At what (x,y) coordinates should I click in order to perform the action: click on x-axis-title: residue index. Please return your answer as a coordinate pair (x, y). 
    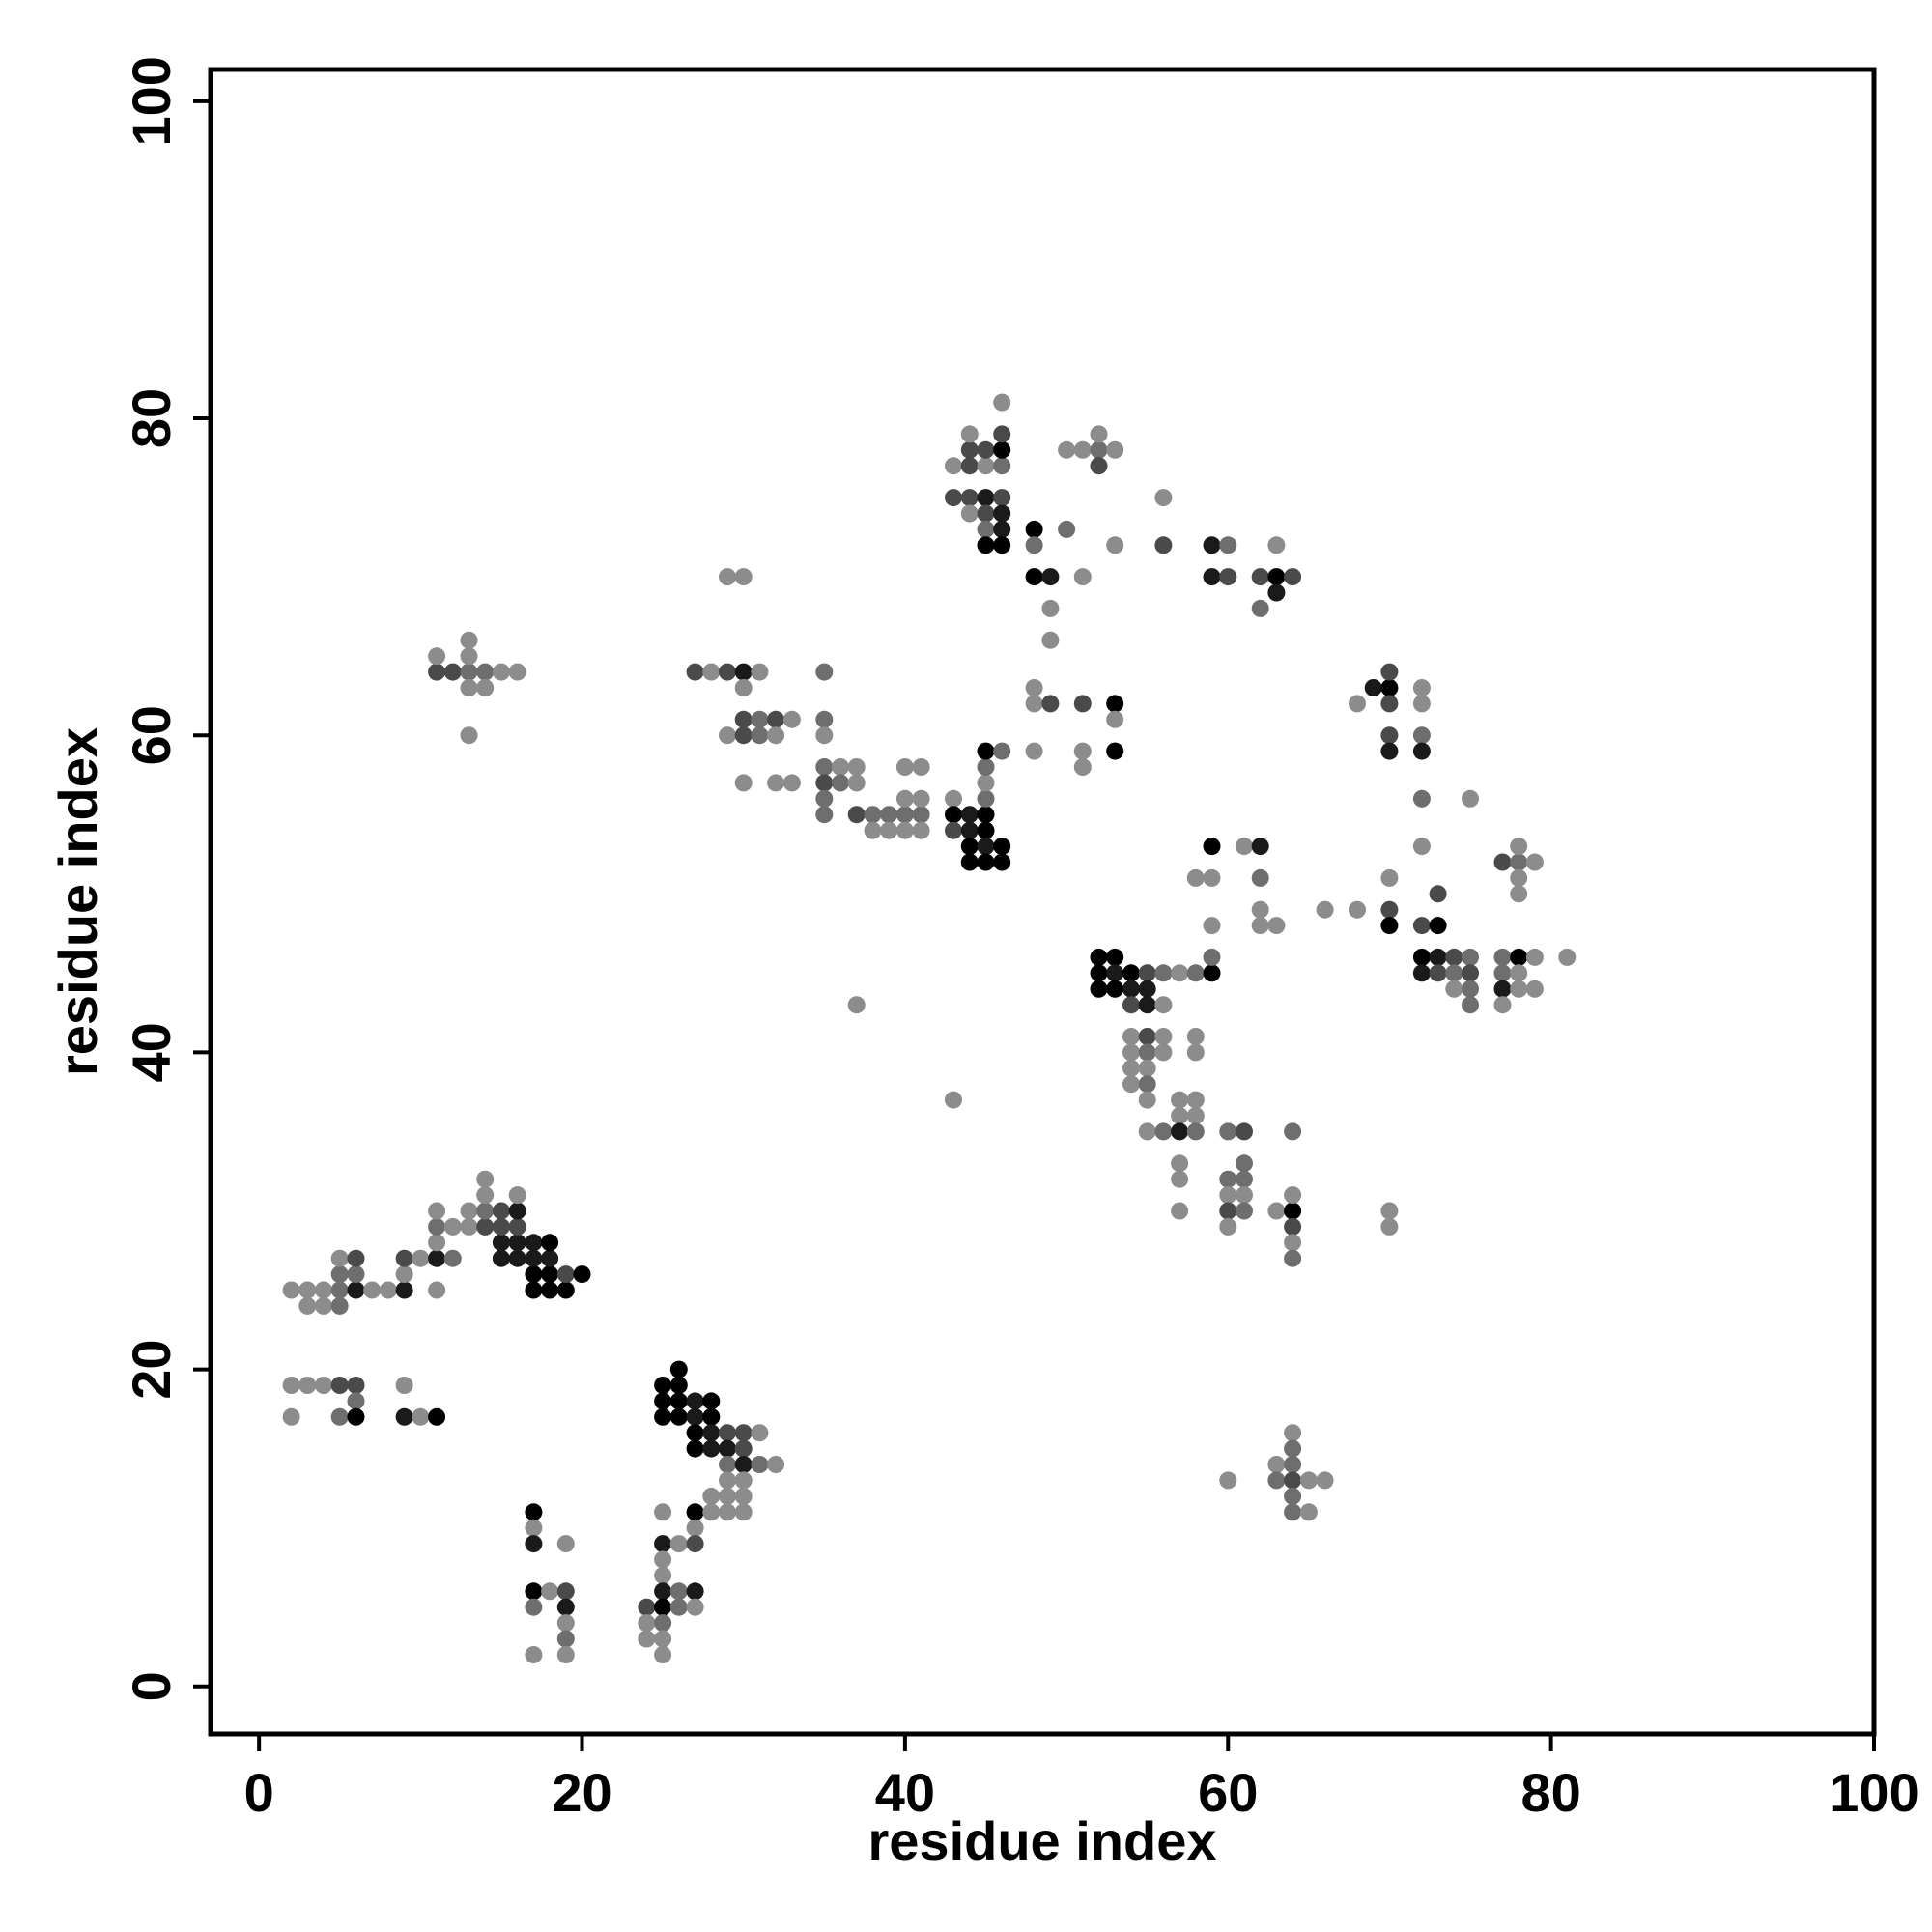
    Looking at the image, I should click on (1041, 1840).